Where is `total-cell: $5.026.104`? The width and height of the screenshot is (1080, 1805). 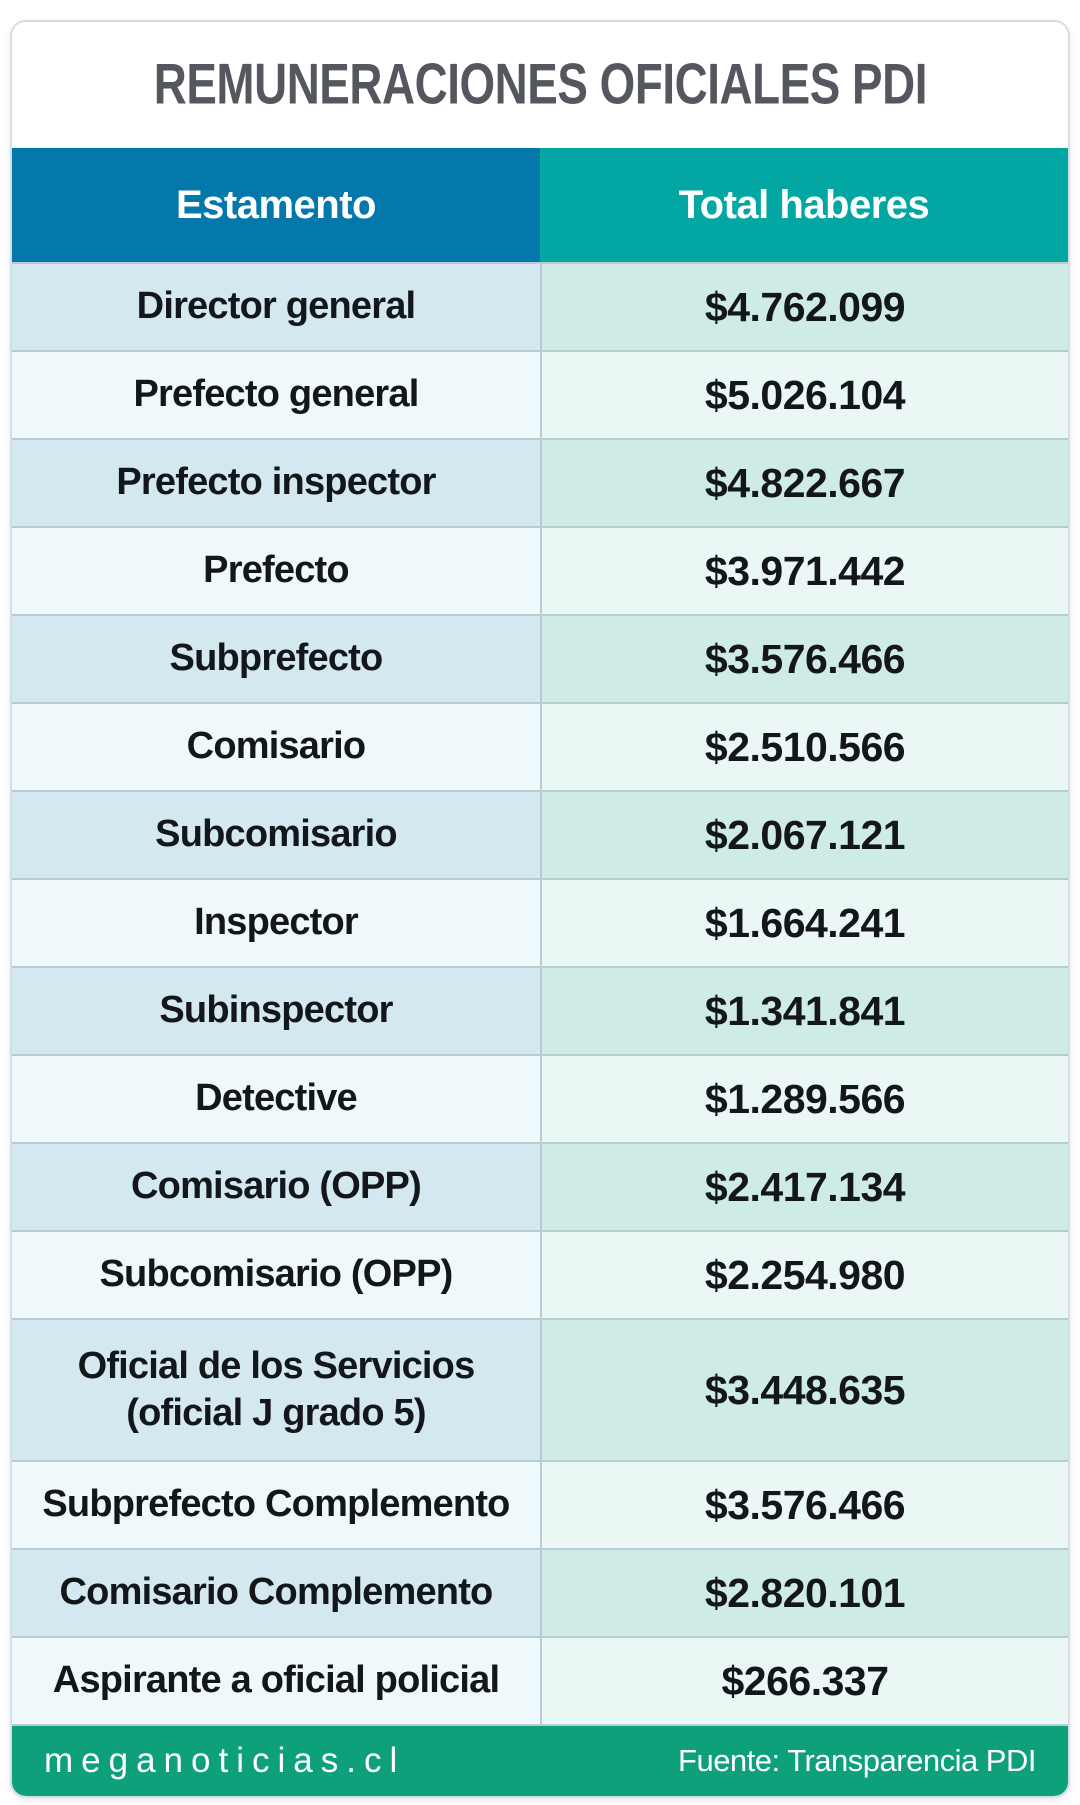 total-cell: $5.026.104 is located at coordinates (804, 395).